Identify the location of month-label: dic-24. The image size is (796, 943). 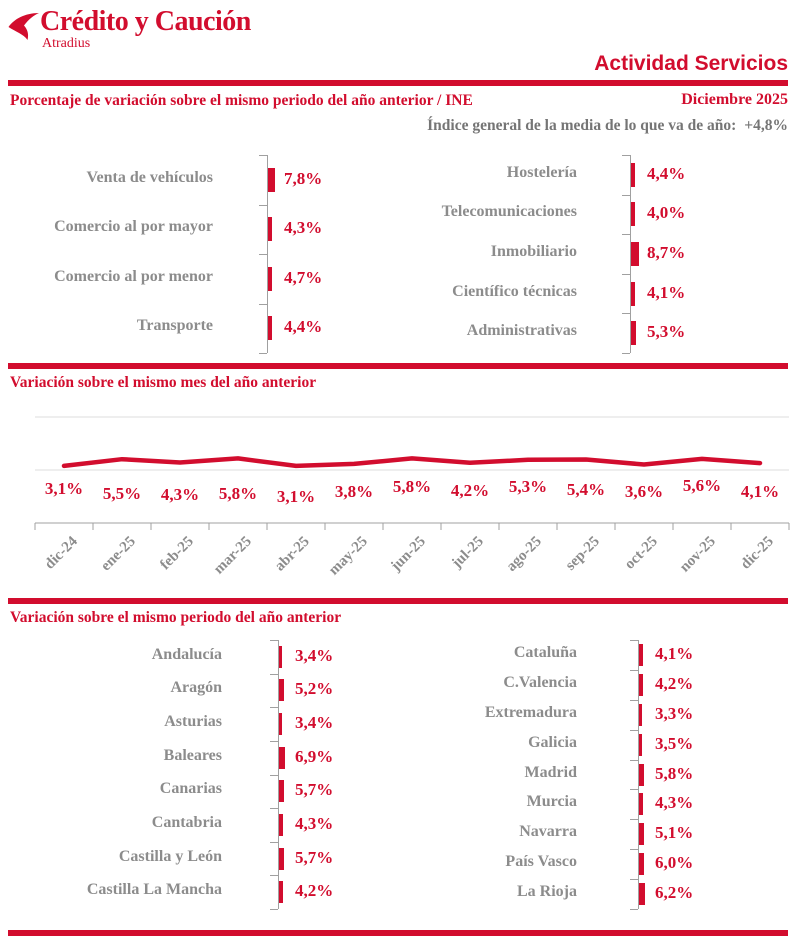
(61, 552).